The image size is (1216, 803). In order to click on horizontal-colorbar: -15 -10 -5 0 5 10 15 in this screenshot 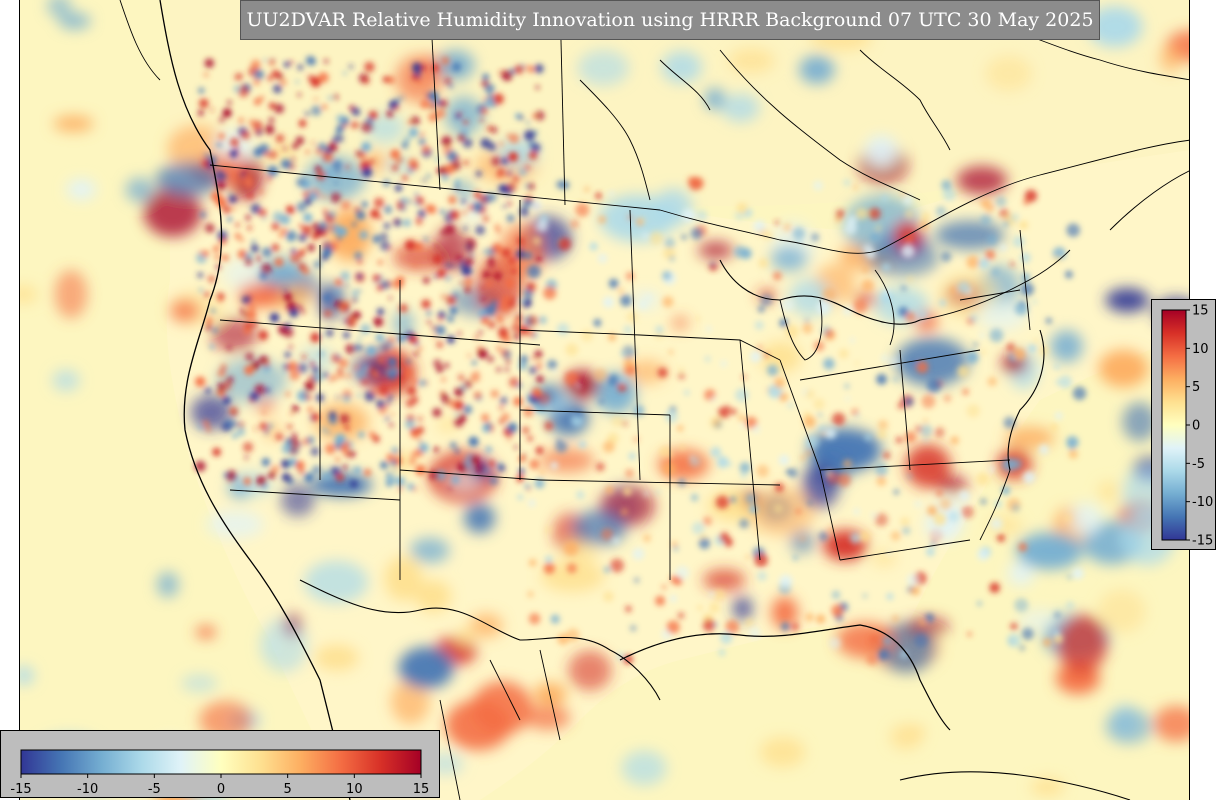, I will do `click(220, 764)`.